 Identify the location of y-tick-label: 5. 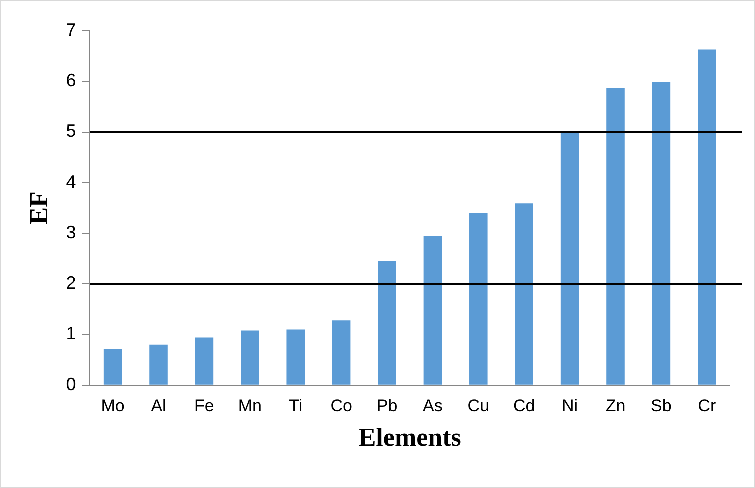
(71, 131).